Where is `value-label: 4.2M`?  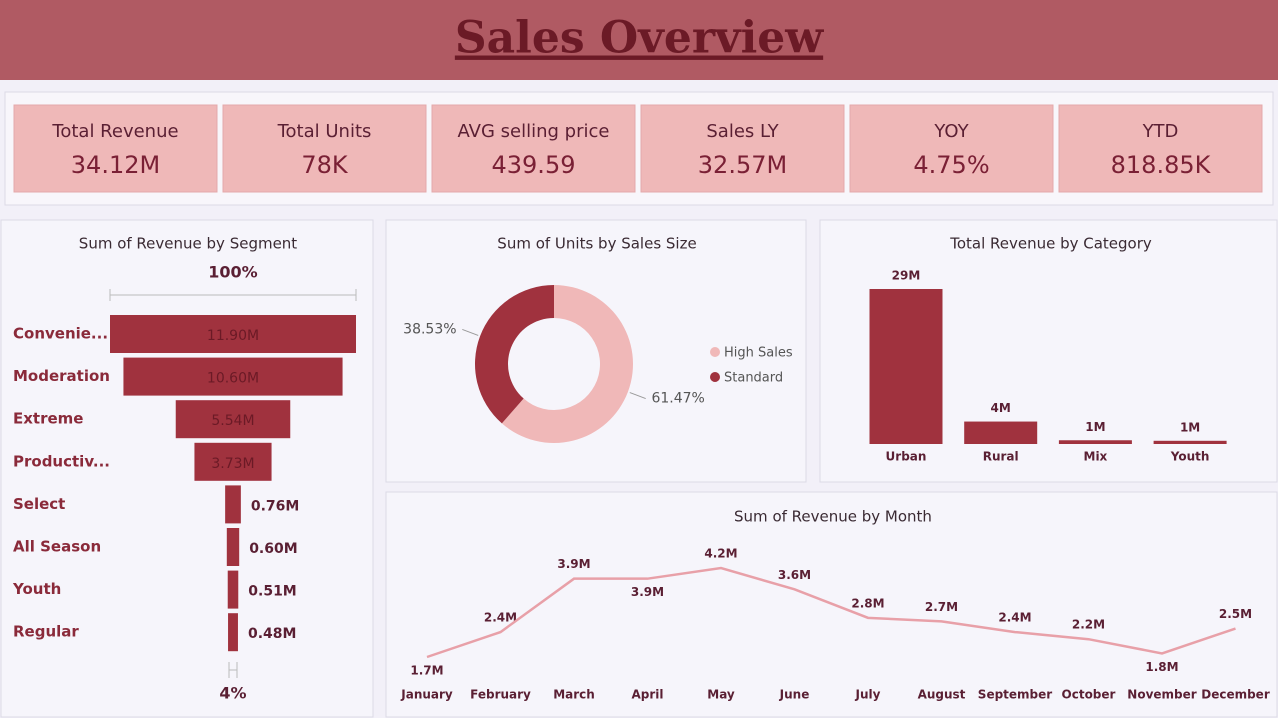
value-label: 4.2M is located at coordinates (720, 554).